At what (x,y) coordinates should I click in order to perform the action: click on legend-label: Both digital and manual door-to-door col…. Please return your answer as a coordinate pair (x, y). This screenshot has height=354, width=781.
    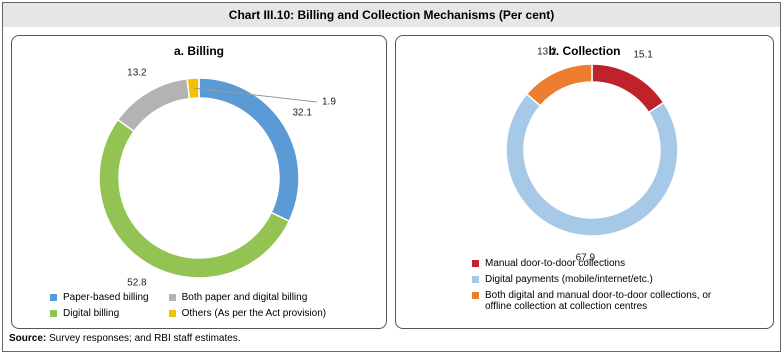
    Looking at the image, I should click on (598, 301).